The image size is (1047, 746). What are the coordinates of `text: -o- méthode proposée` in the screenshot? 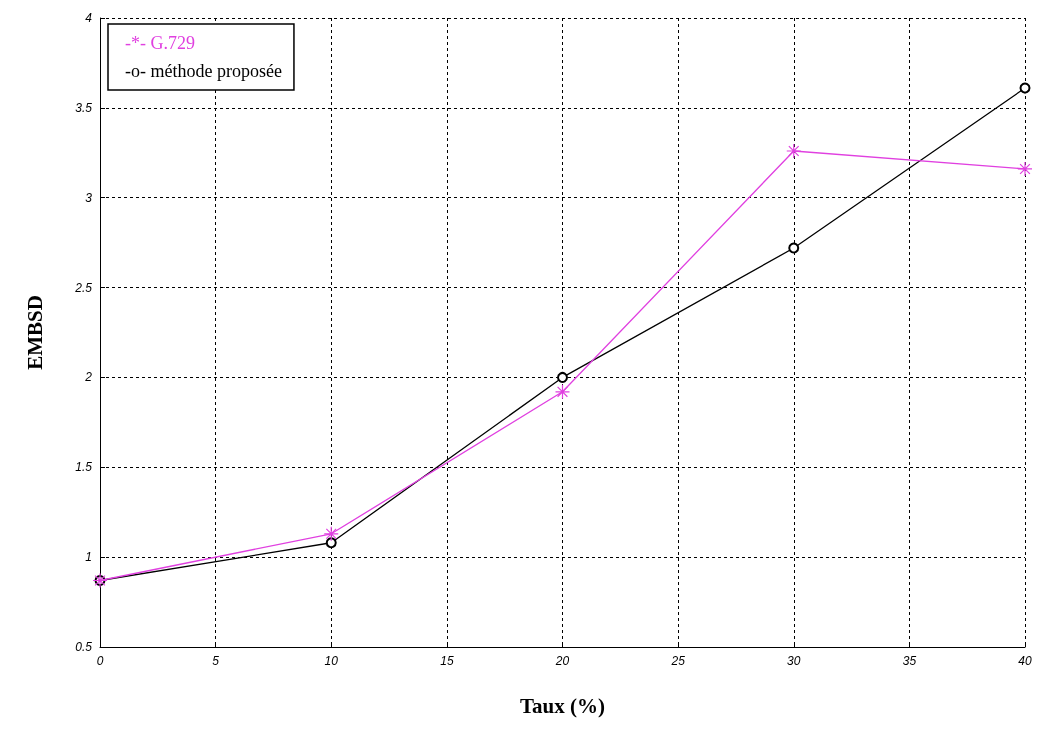 It's located at (203, 71).